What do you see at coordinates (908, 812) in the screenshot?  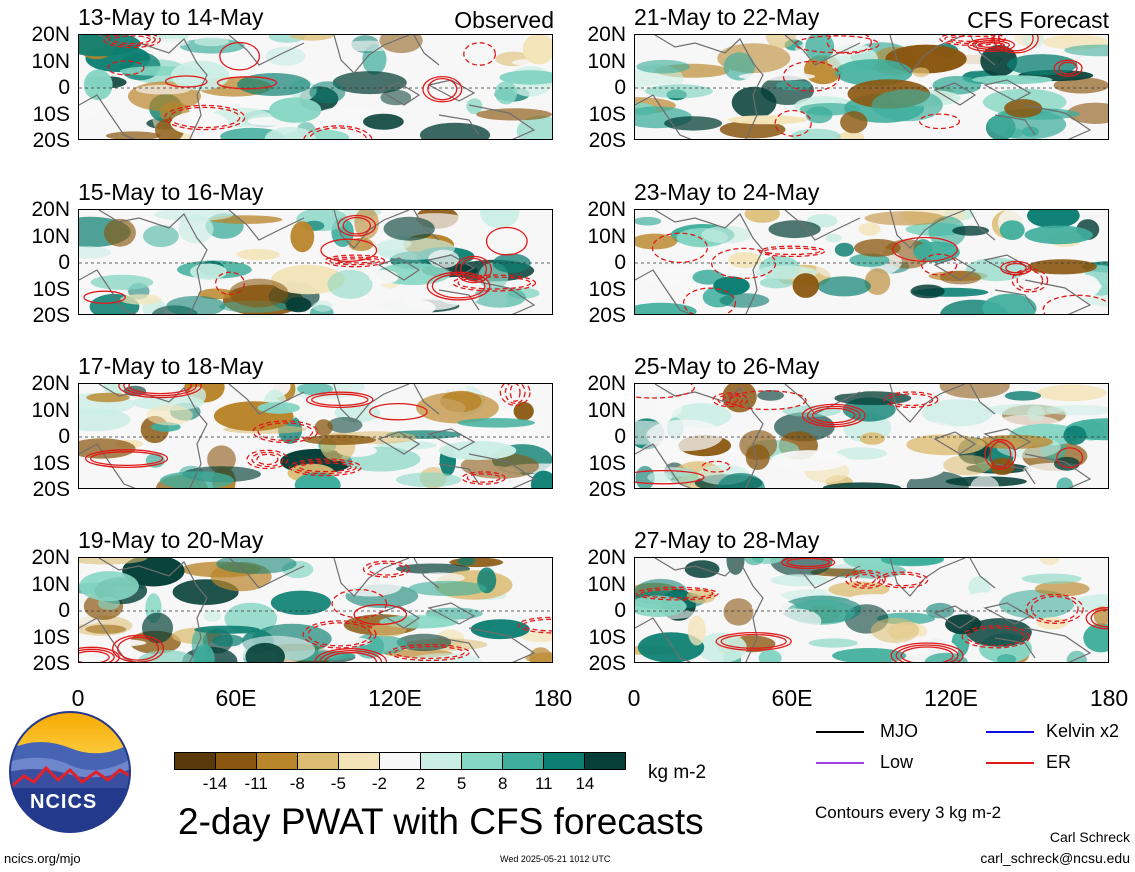 I see `contour-note: Contours every 3 kg m-2` at bounding box center [908, 812].